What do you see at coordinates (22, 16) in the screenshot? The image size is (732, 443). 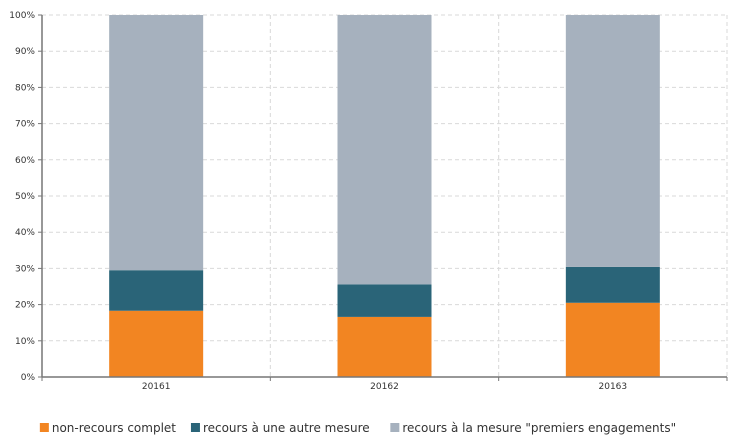 I see `y-tick-label: 100%` at bounding box center [22, 16].